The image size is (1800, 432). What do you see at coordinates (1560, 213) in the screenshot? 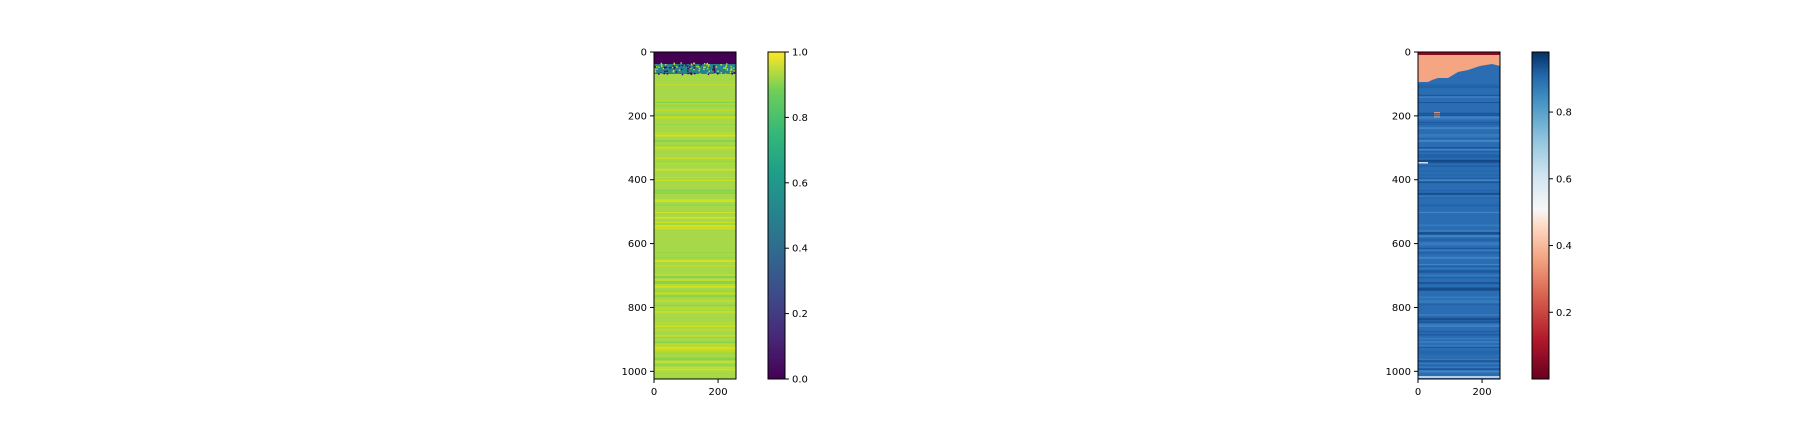
I see `colorbar-right-ticks: 0.2 0.4 0.6 0.8` at bounding box center [1560, 213].